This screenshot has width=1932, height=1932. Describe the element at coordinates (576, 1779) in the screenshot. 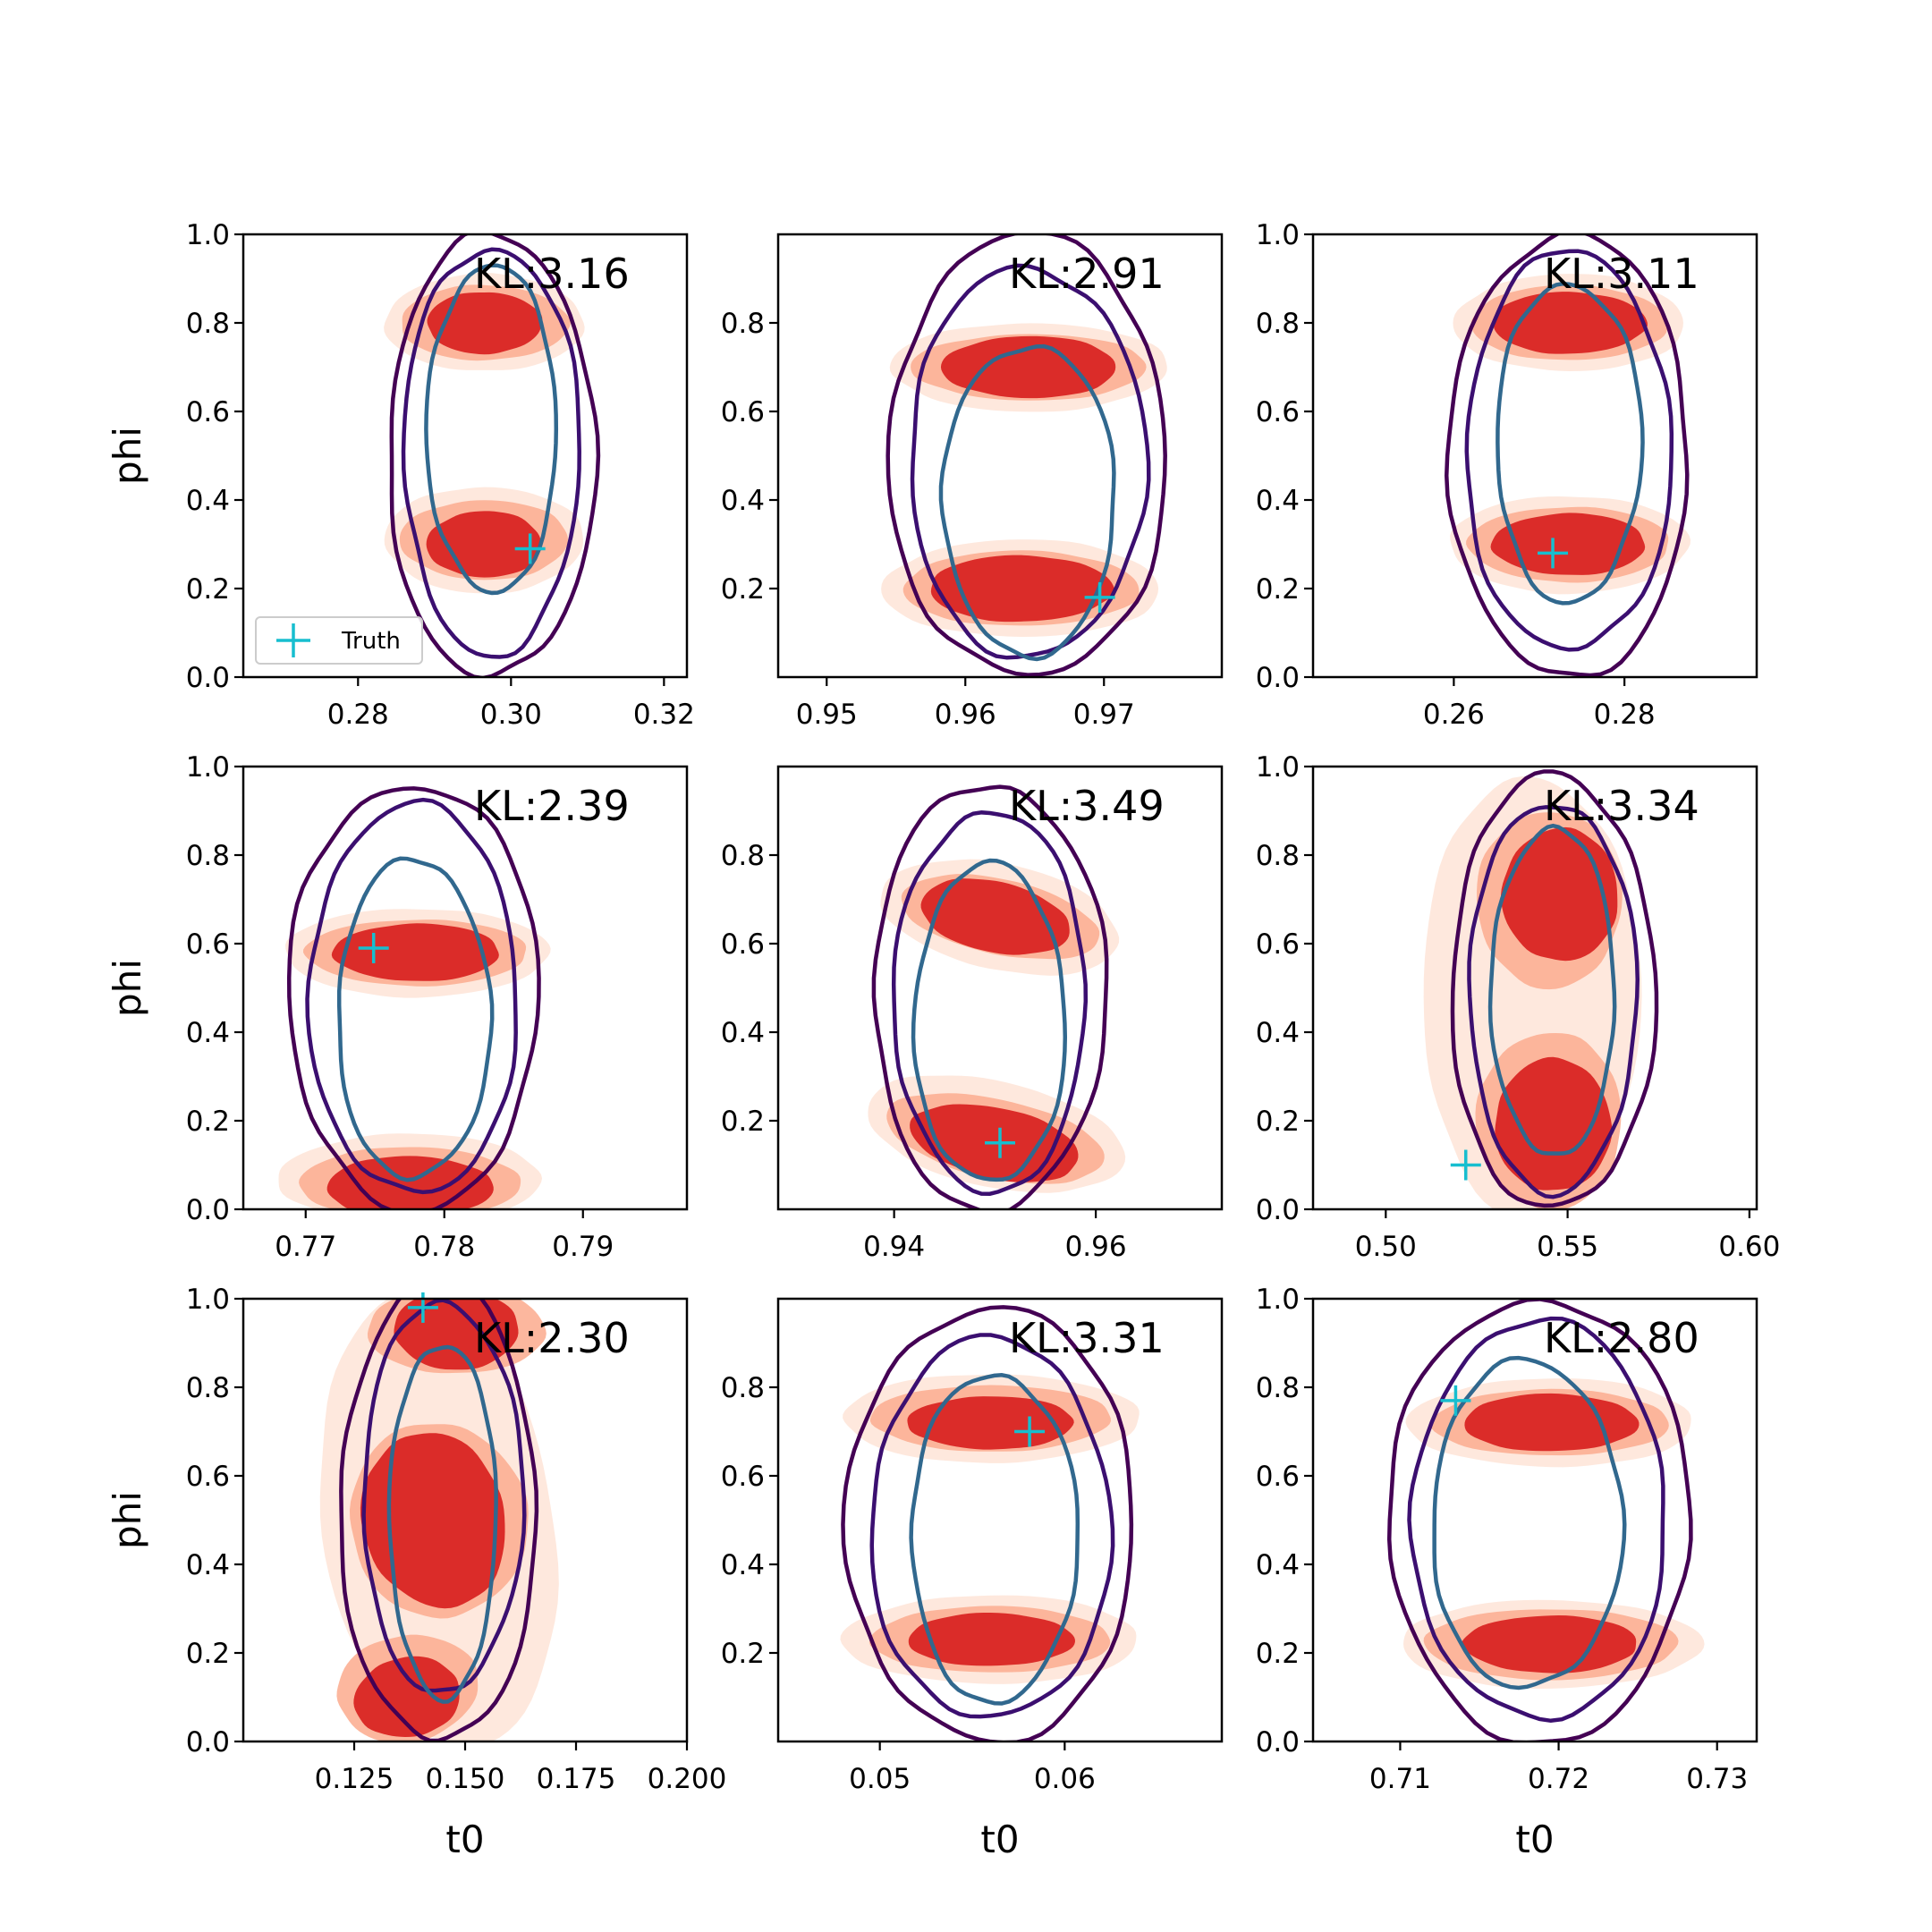

I see `x-tick-label: 0.175` at that location.